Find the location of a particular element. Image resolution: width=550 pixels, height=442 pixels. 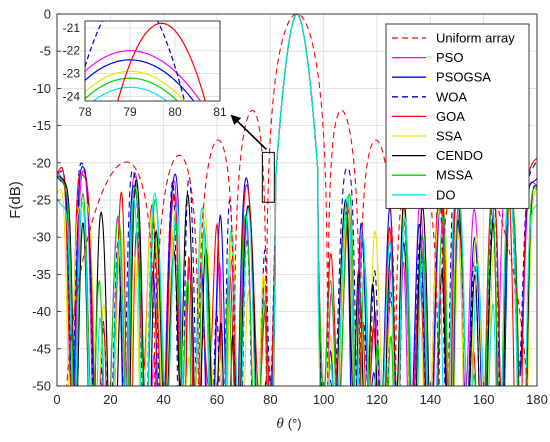

x-tick-label: 0 is located at coordinates (56, 399).